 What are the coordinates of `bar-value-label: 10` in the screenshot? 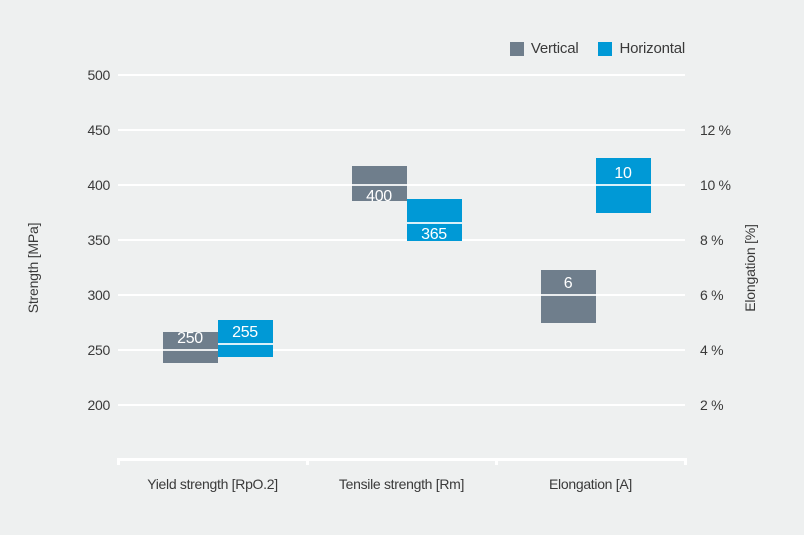 It's located at (623, 173).